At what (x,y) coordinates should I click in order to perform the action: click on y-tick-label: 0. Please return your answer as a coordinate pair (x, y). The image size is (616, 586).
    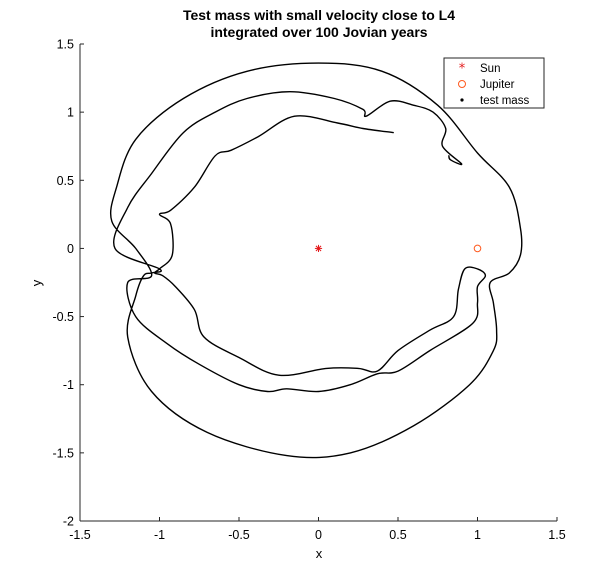
    Looking at the image, I should click on (70, 249).